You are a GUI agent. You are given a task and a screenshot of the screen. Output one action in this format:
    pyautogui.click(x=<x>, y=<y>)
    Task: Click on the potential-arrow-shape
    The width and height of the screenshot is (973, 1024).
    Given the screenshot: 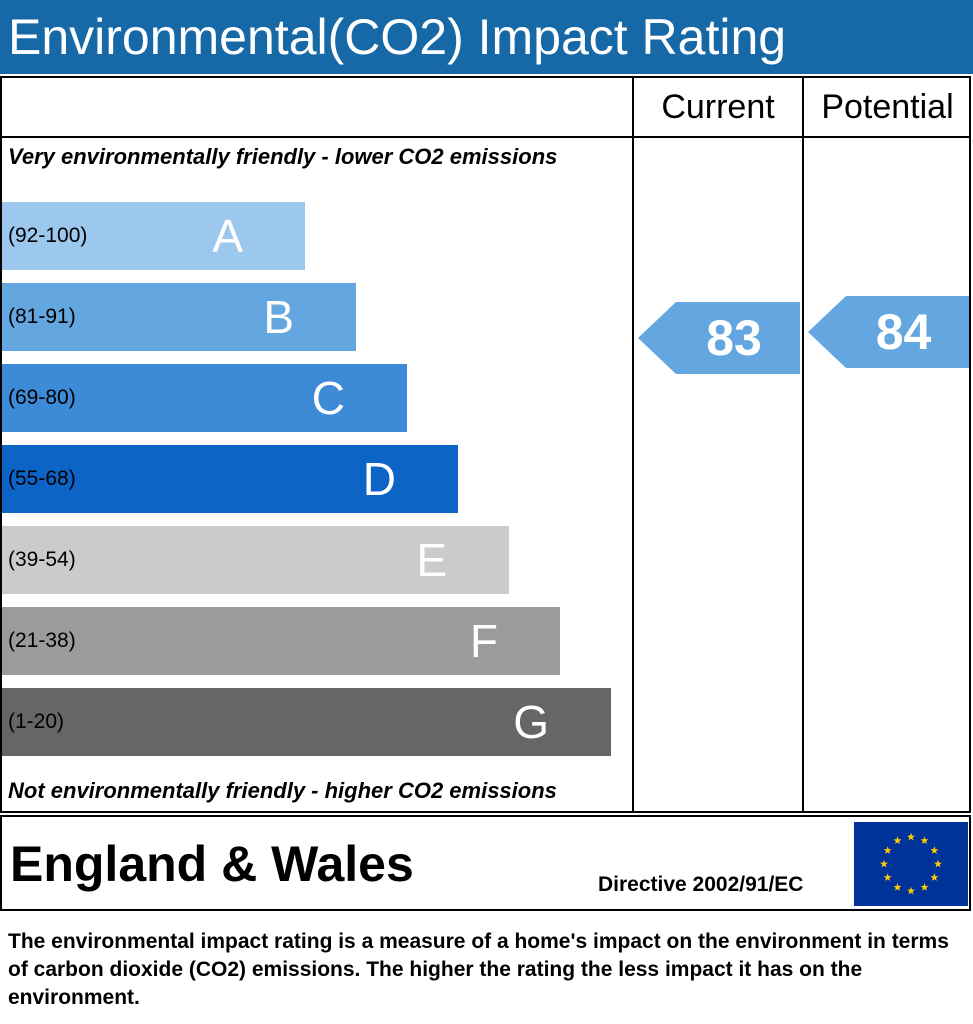 What is the action you would take?
    pyautogui.click(x=888, y=332)
    